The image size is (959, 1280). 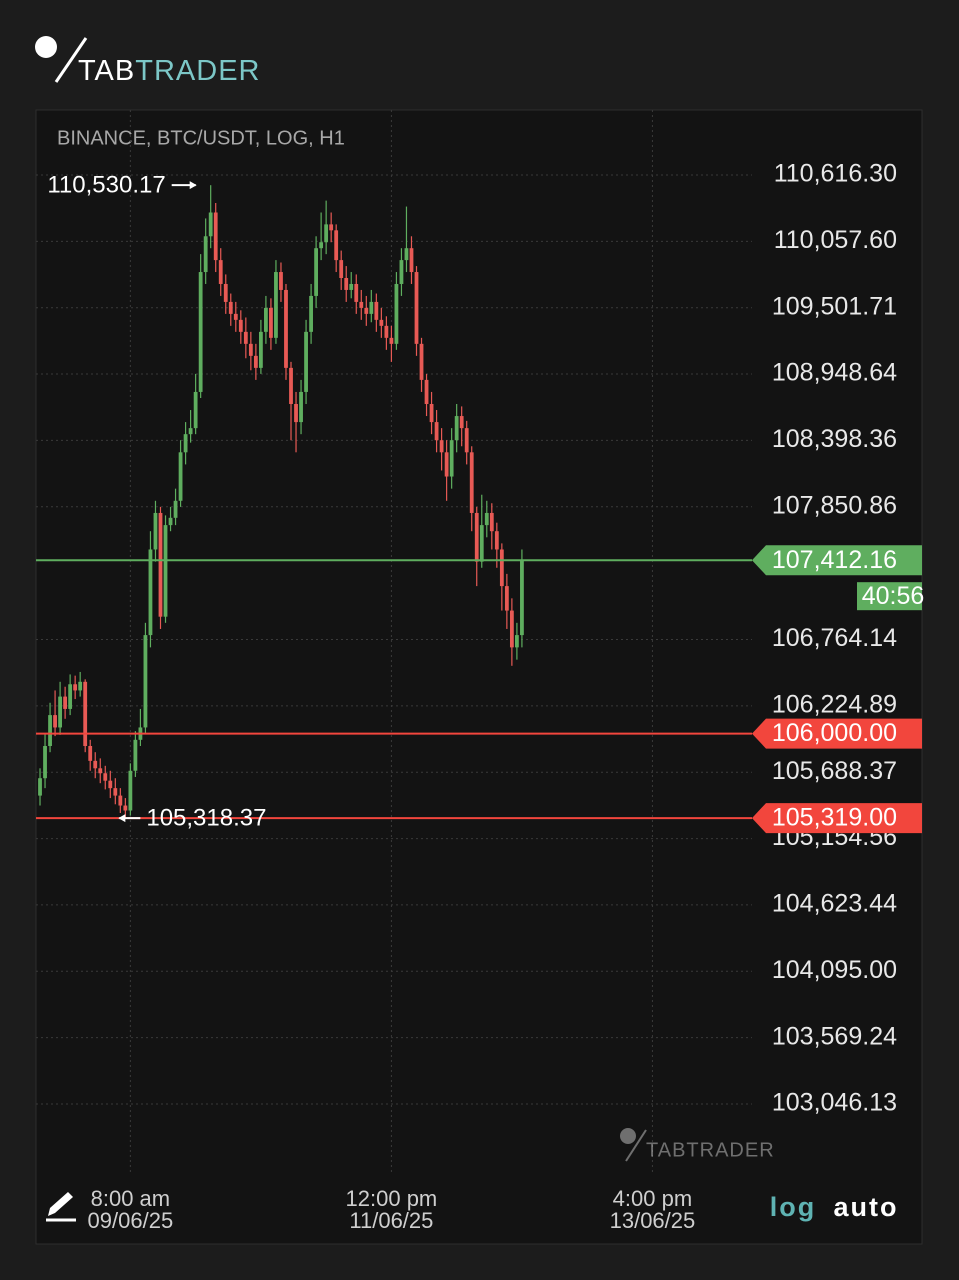 I want to click on y-tick-label: 104,095.00, so click(x=834, y=970).